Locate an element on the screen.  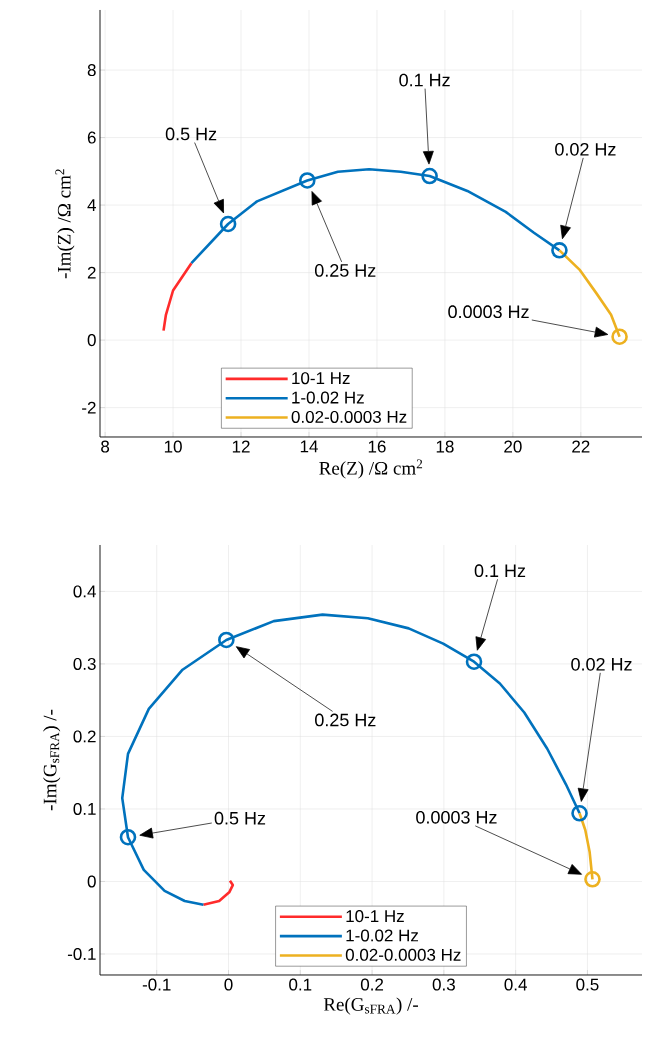
x-axis-title: Re(Z) /Ω cm$^{2}$ is located at coordinates (371, 469).